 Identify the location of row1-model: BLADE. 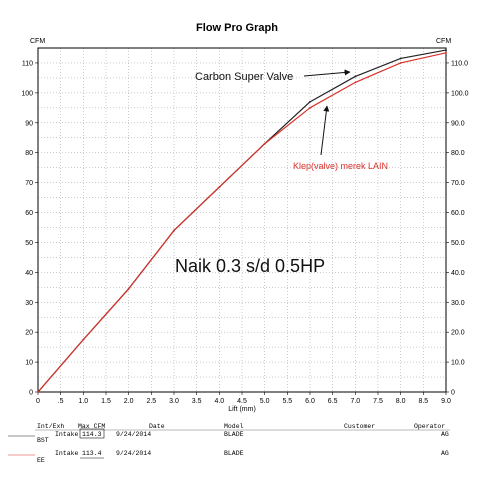
(234, 434).